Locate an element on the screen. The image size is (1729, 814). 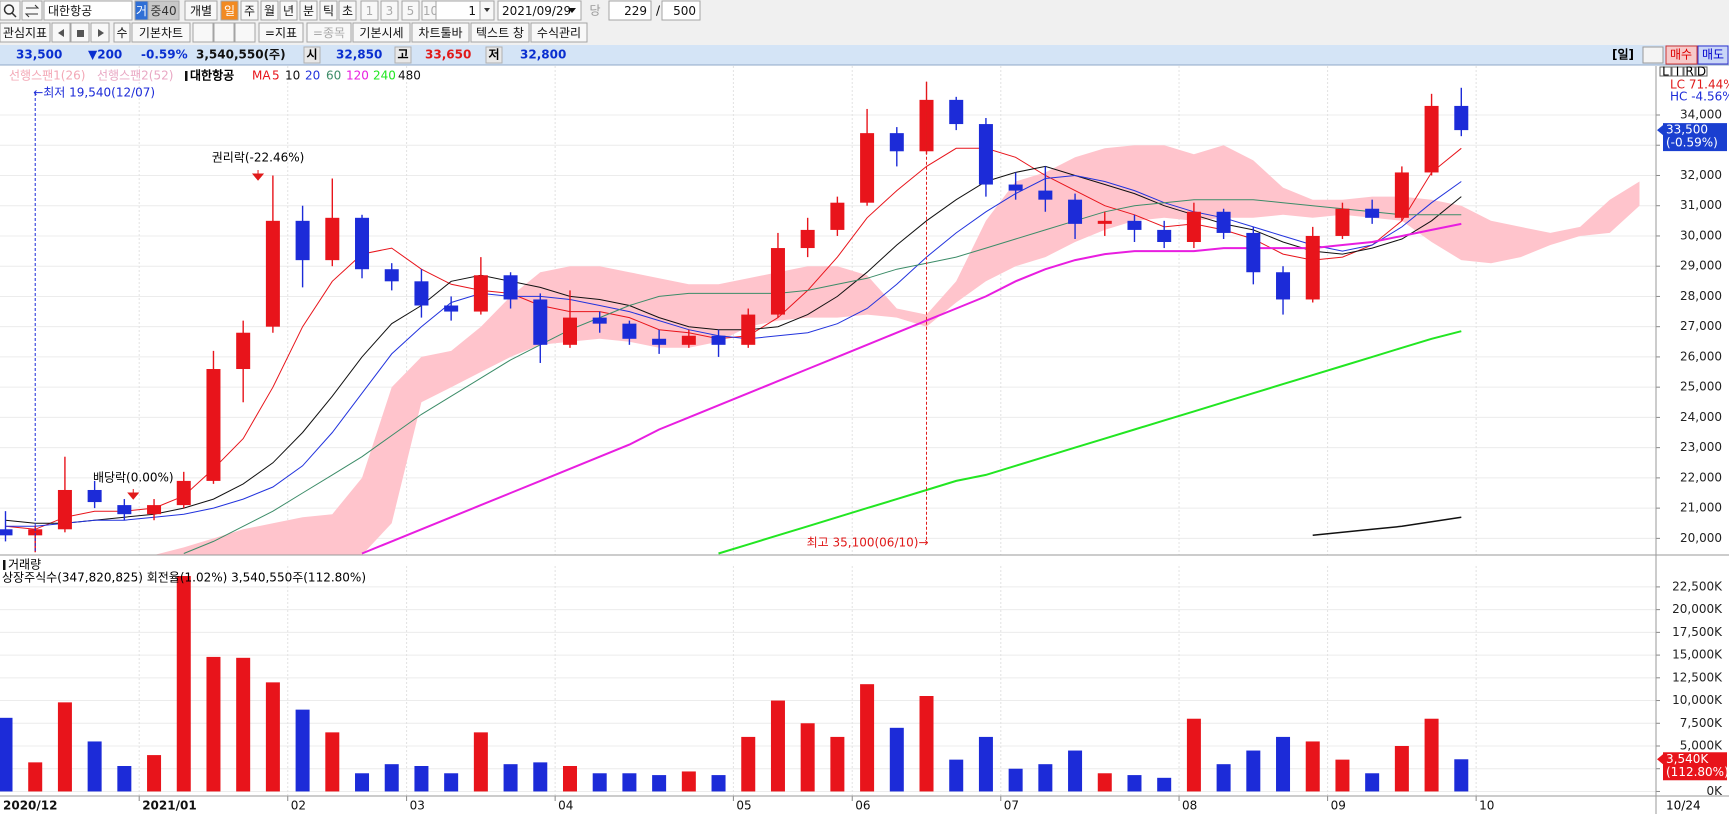
interval-button-label: 5 is located at coordinates (411, 11).